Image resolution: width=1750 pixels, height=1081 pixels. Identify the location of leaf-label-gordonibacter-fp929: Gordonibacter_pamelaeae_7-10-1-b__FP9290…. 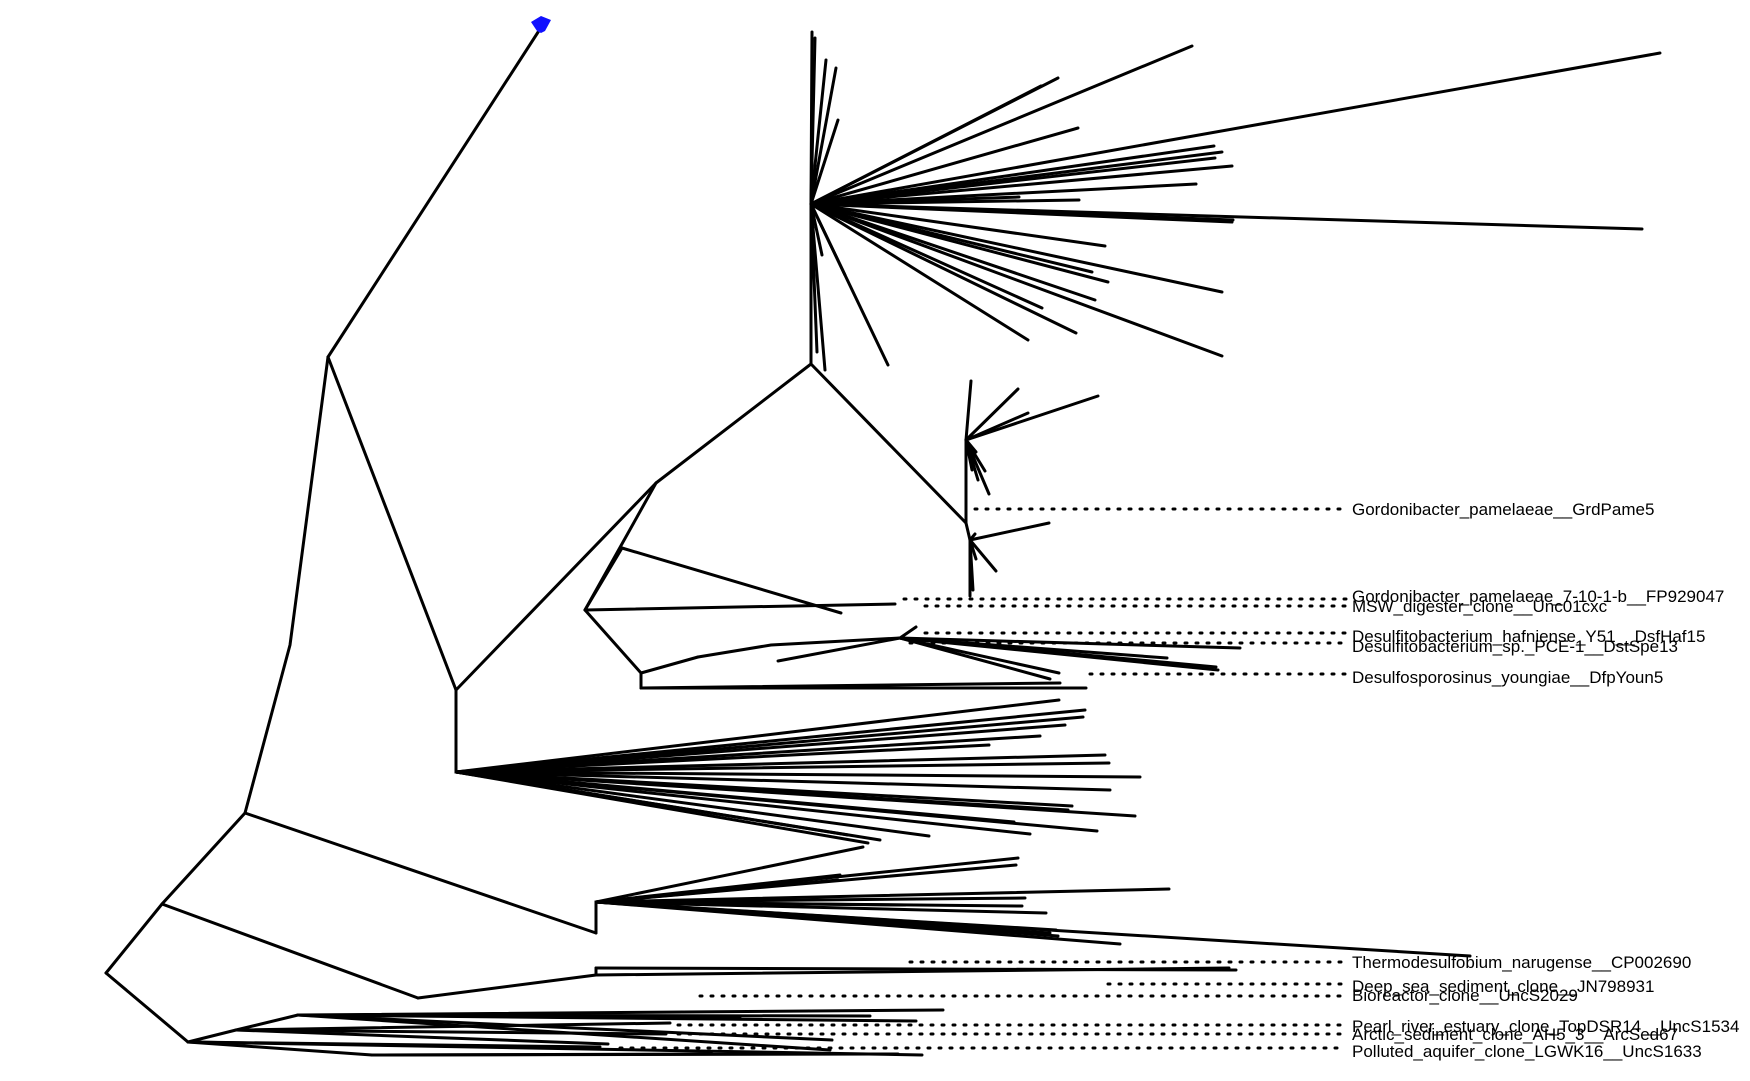
(1538, 596).